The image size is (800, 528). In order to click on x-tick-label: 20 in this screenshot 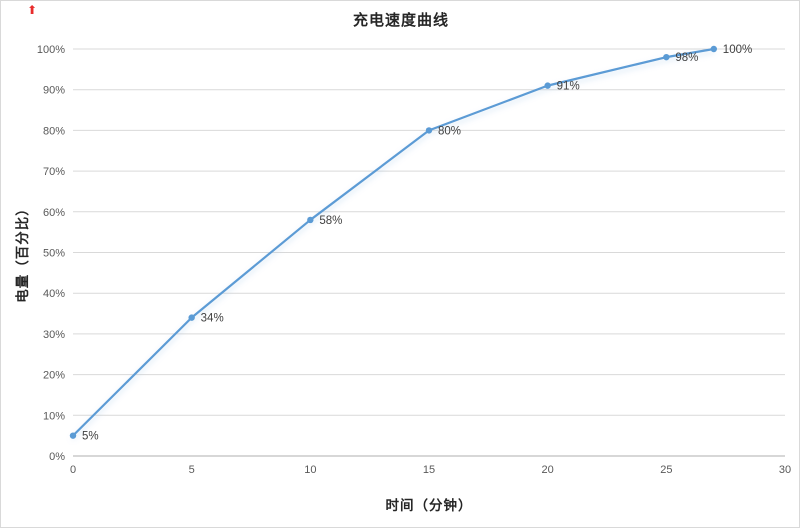, I will do `click(548, 470)`.